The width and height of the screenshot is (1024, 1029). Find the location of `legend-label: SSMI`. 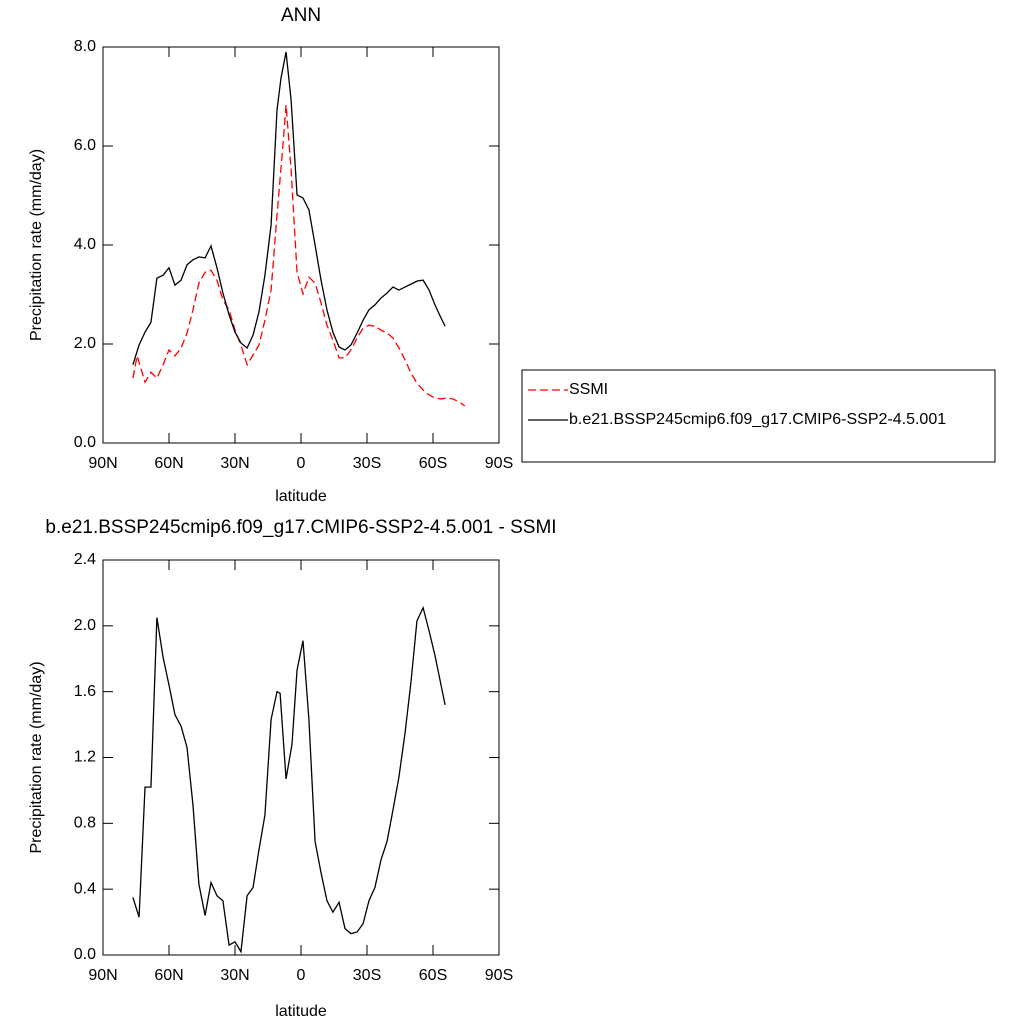

legend-label: SSMI is located at coordinates (588, 389).